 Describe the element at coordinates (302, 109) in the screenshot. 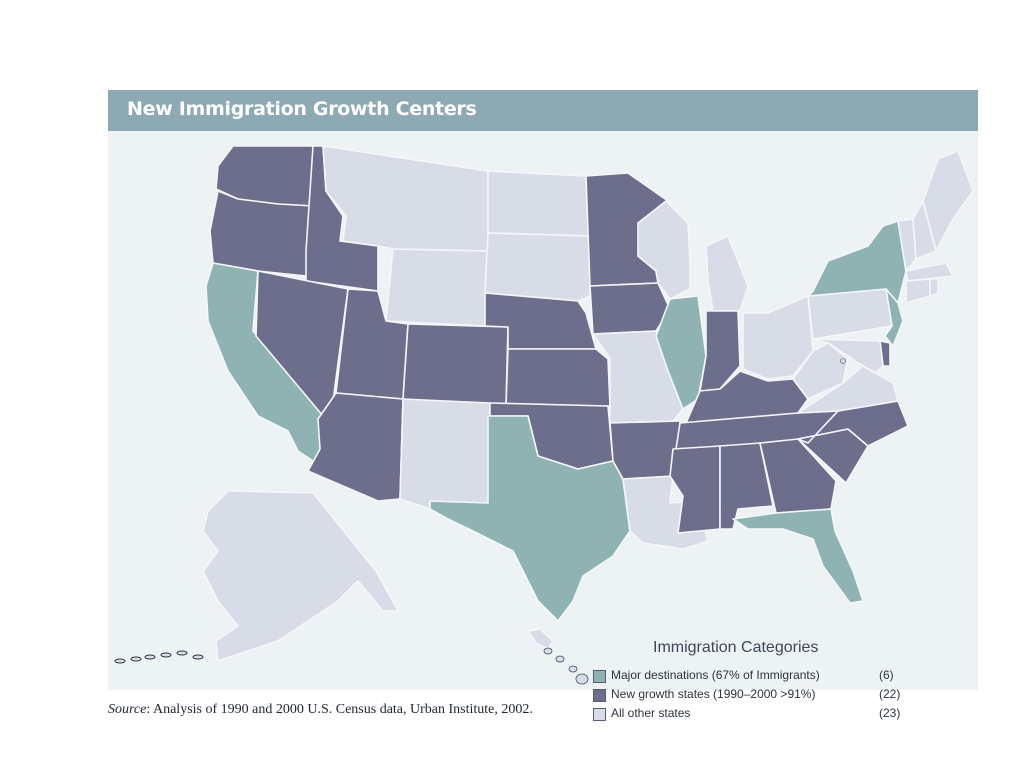

I see `figure-title: New Immigration Growth Centers` at that location.